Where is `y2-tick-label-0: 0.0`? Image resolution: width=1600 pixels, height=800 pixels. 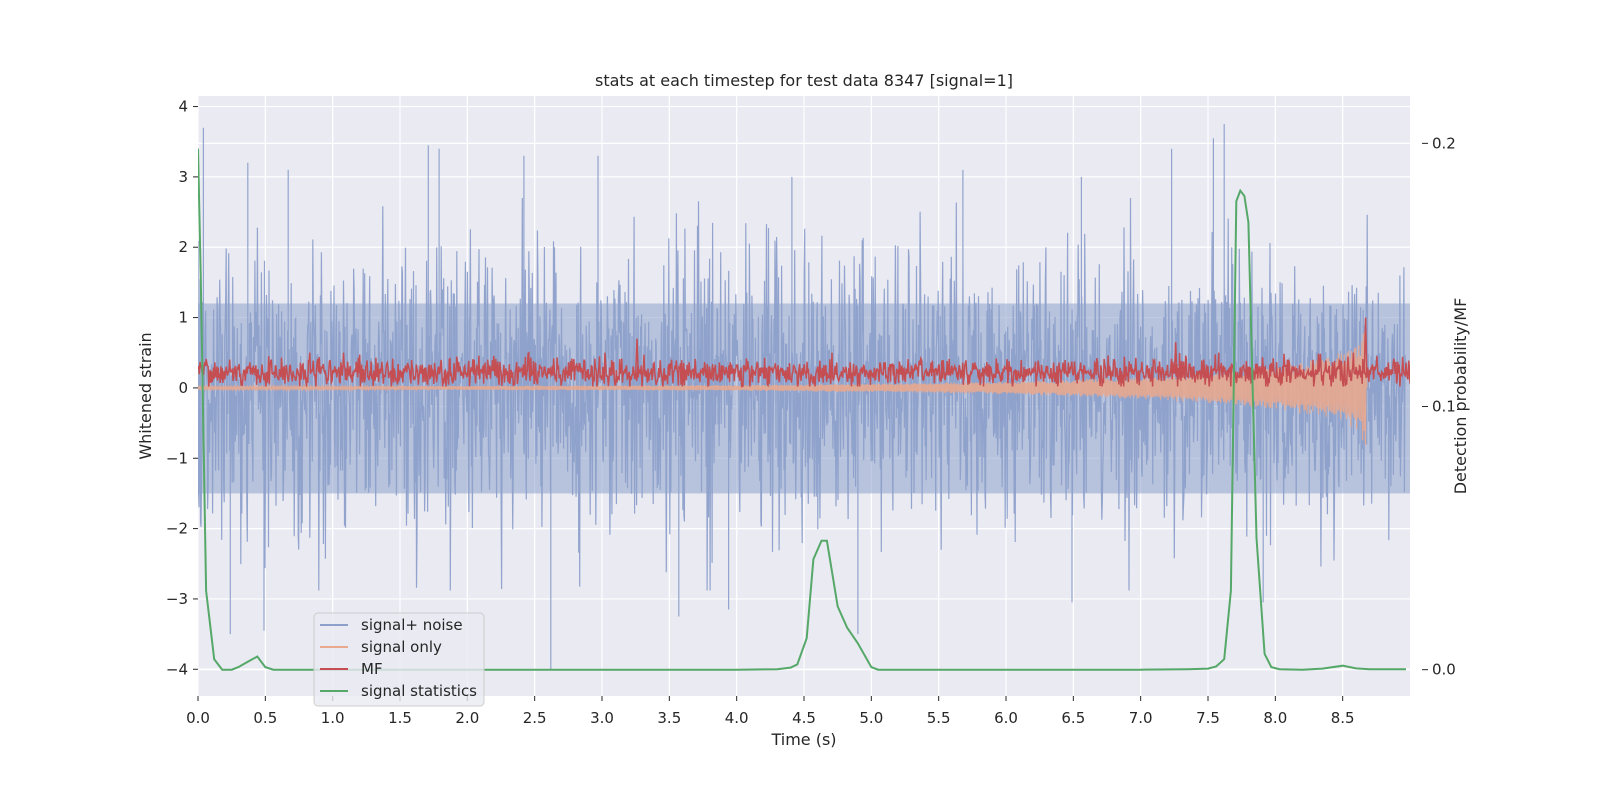
y2-tick-label-0: 0.0 is located at coordinates (1444, 670).